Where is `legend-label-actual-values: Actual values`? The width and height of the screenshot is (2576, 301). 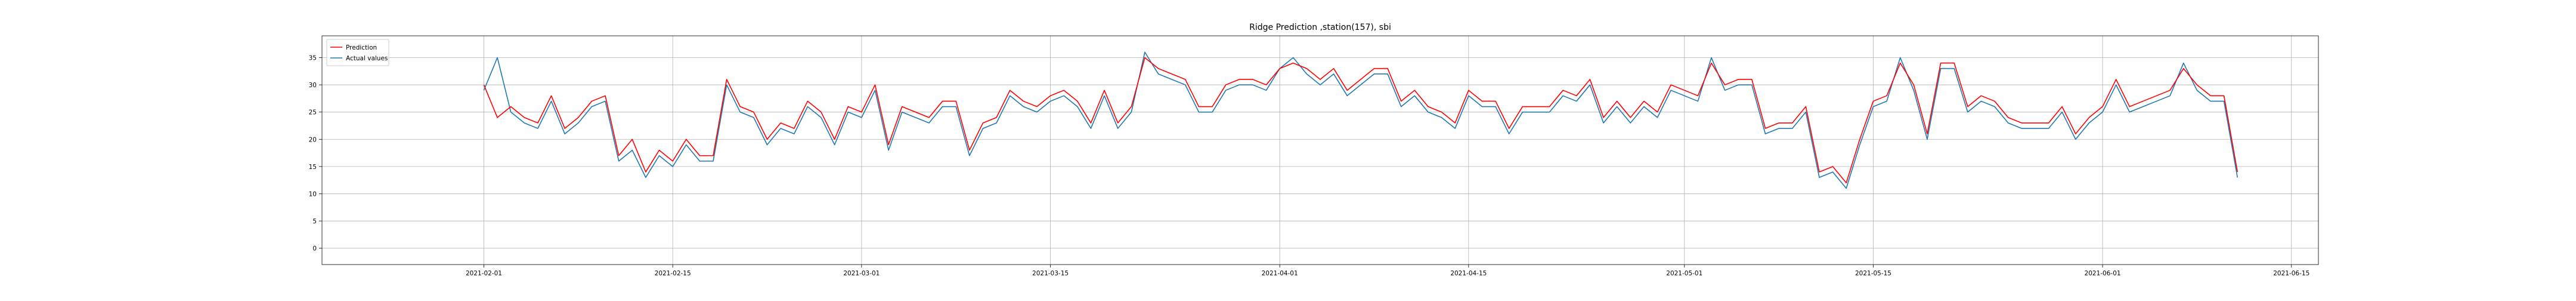
legend-label-actual-values: Actual values is located at coordinates (367, 59).